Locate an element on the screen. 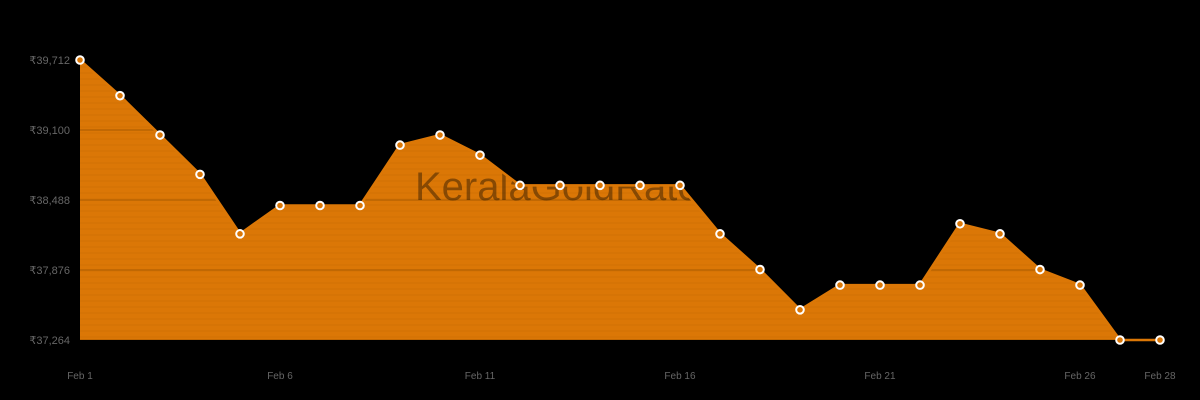 The width and height of the screenshot is (1200, 400). x-tick-label: Feb 16 is located at coordinates (680, 376).